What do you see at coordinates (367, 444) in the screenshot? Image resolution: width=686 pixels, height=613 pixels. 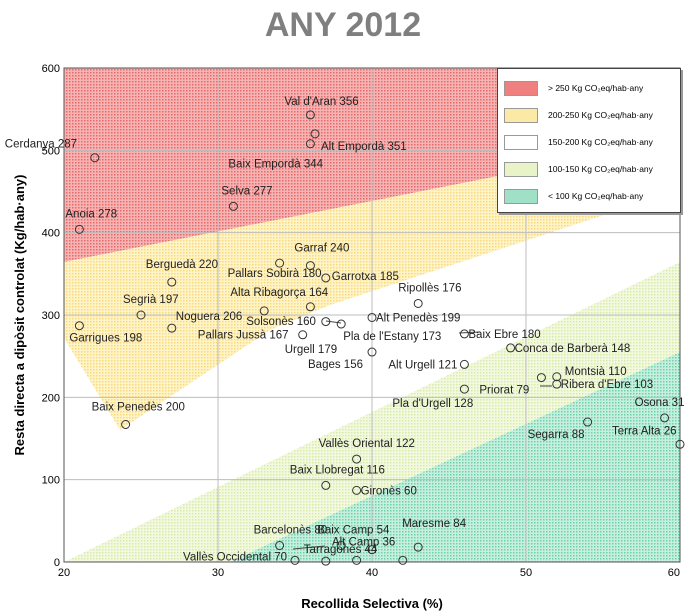 I see `point-label: Vallès Oriental 122` at bounding box center [367, 444].